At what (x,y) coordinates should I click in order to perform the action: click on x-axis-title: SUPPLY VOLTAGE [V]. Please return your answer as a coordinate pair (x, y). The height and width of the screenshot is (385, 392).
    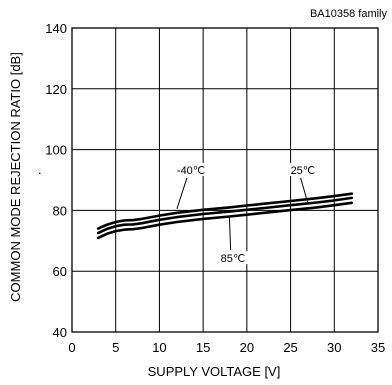
    Looking at the image, I should click on (214, 371).